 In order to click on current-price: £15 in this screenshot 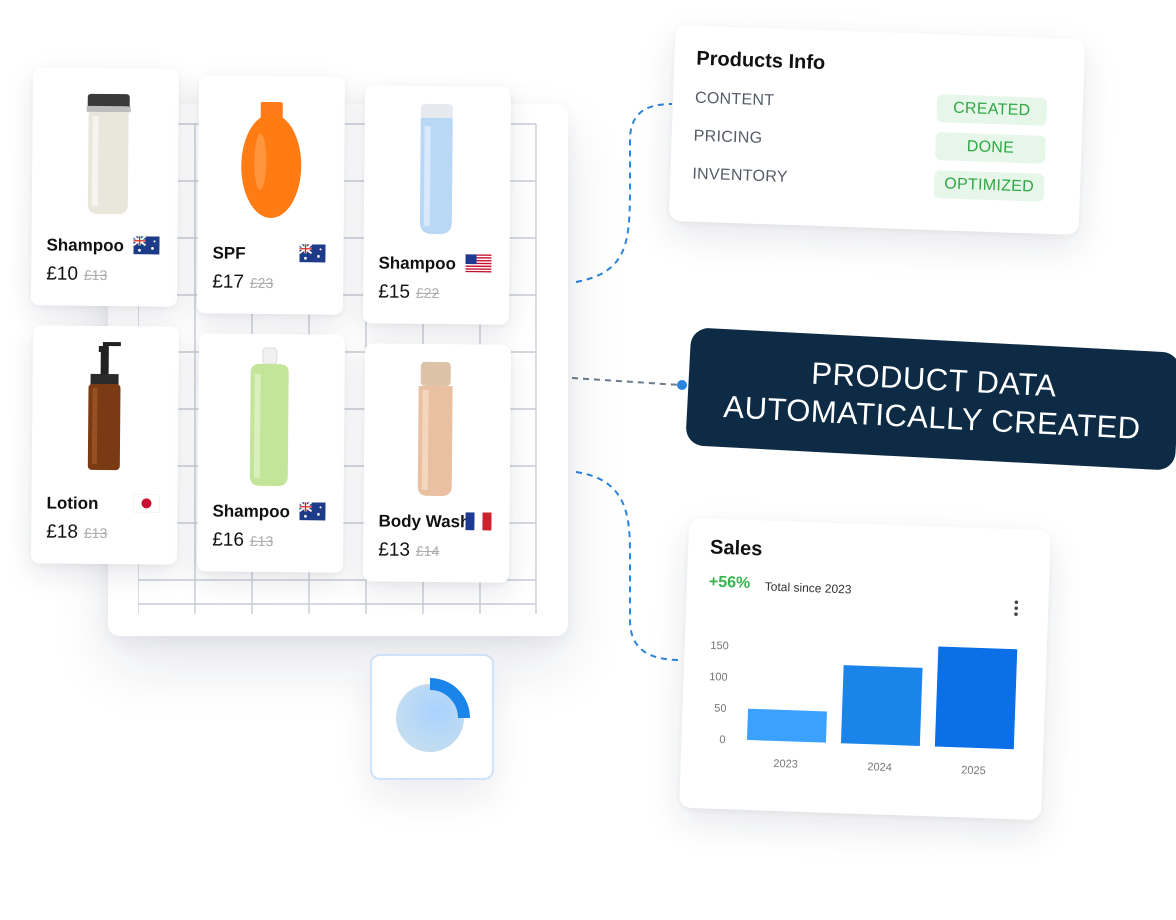, I will do `click(394, 292)`.